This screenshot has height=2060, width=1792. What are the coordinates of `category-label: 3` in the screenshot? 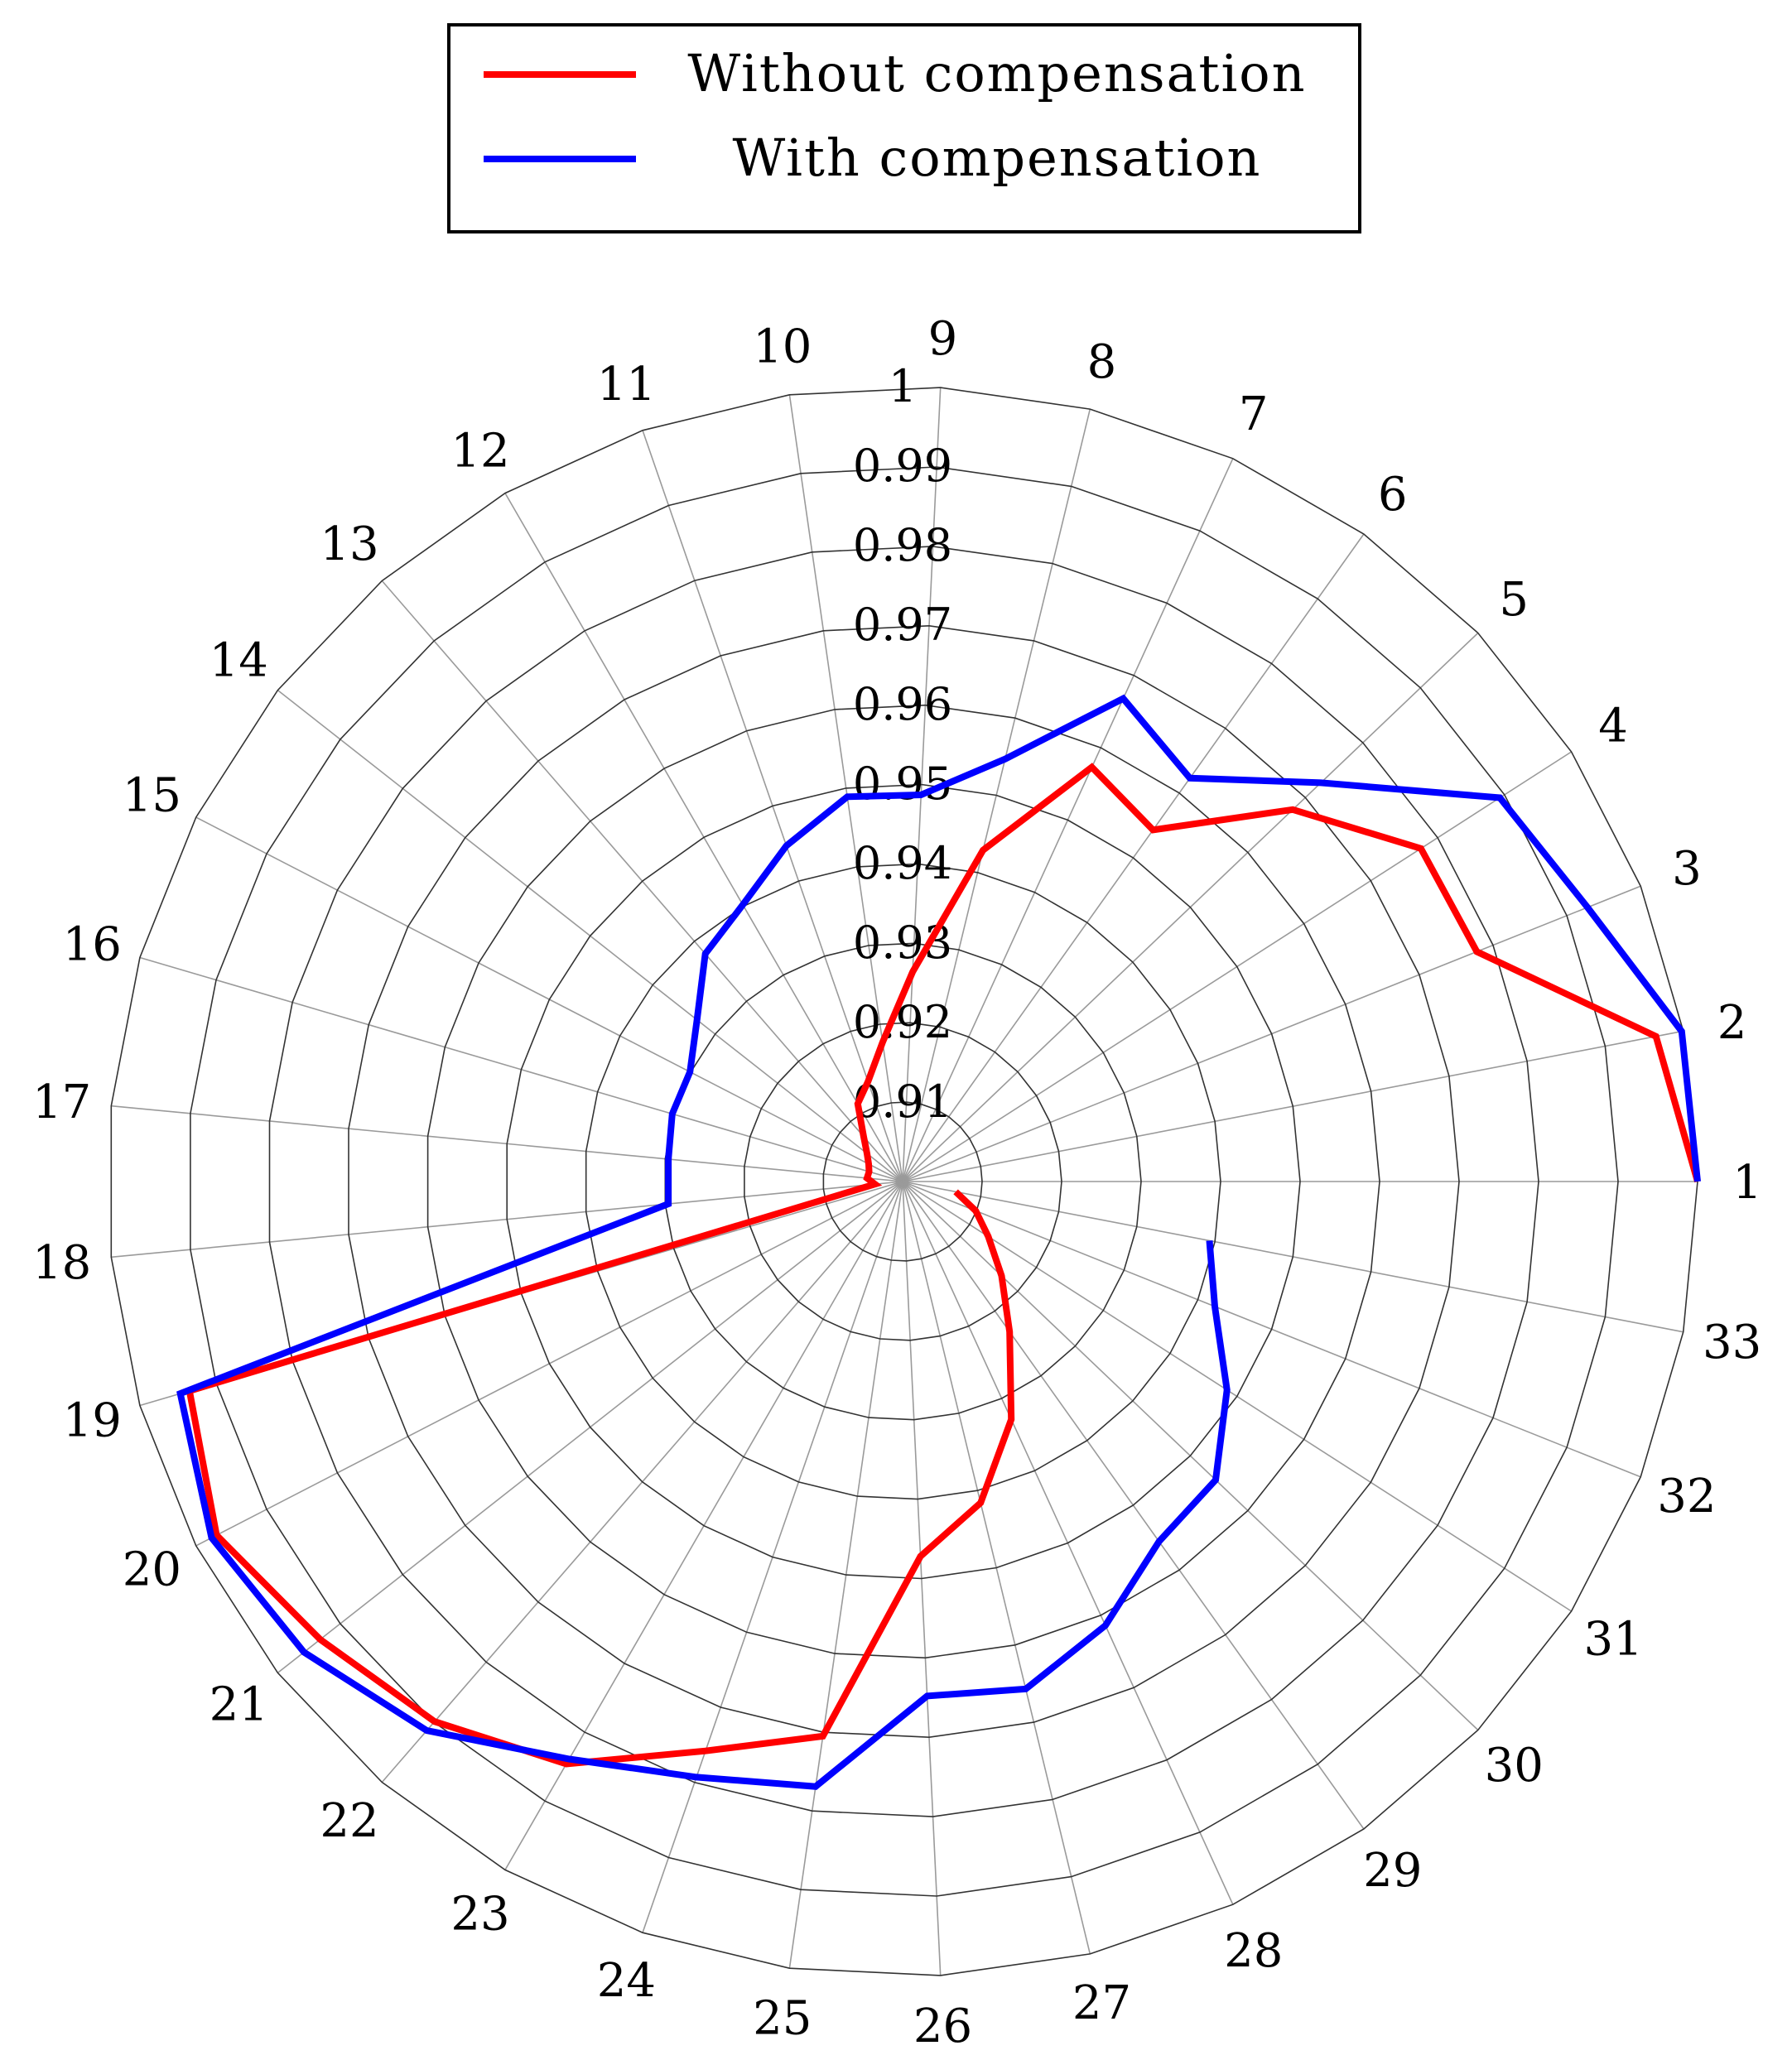 It's located at (1687, 869).